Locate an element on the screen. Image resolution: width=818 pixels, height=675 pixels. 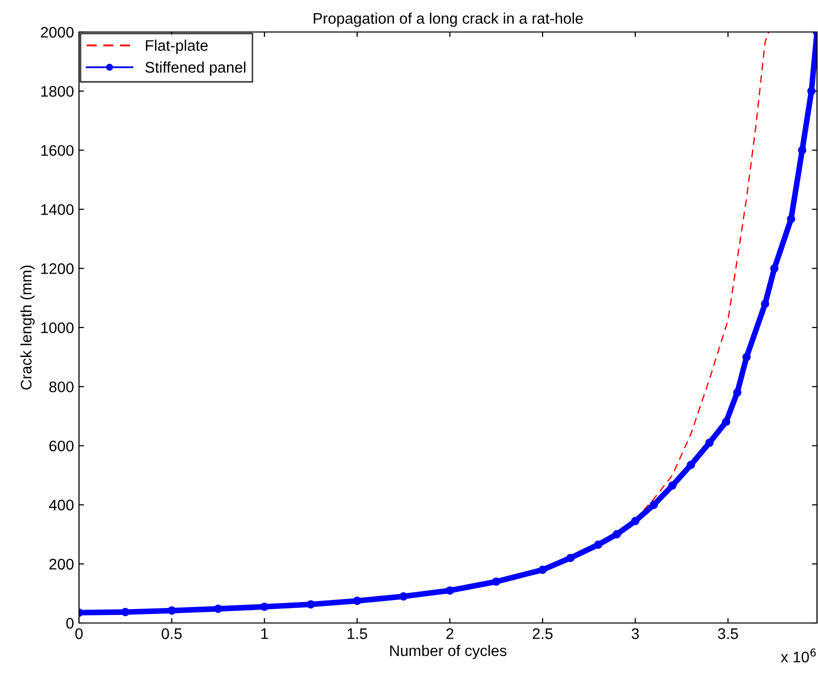
y-tick-label: 800 is located at coordinates (61, 386).